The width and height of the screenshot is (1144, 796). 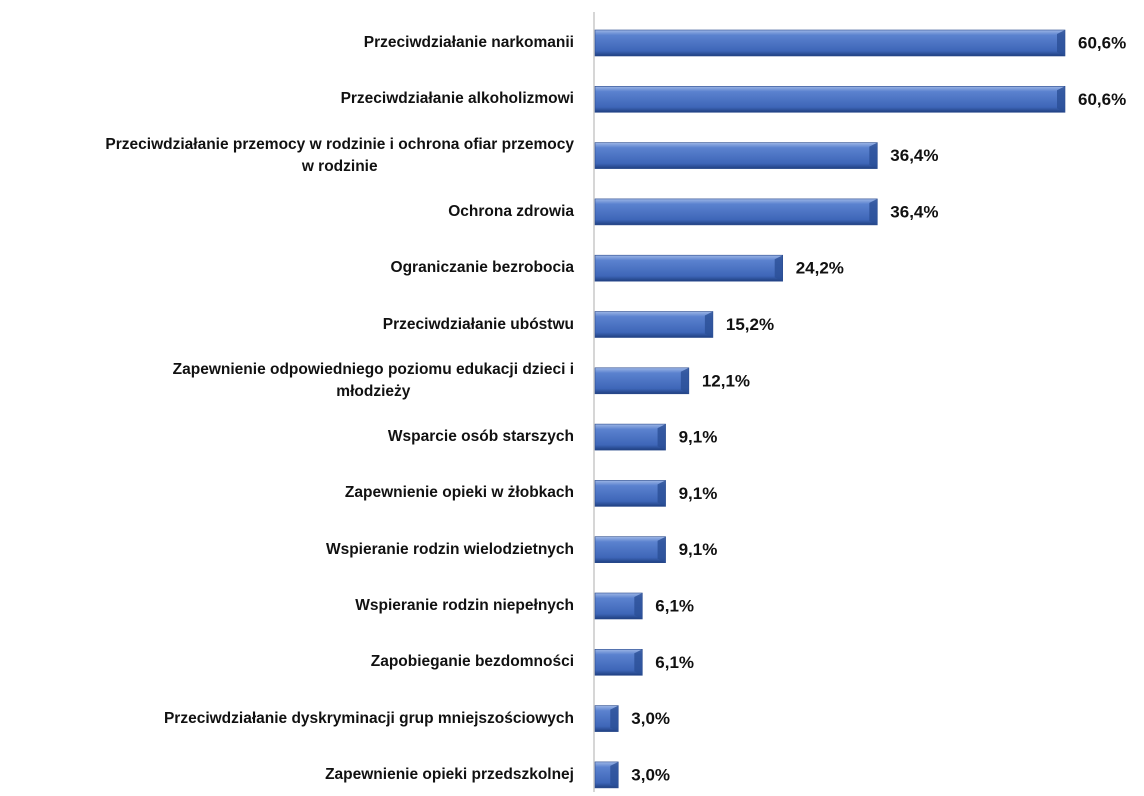 I want to click on category-label-line: młodzieży, so click(x=373, y=391).